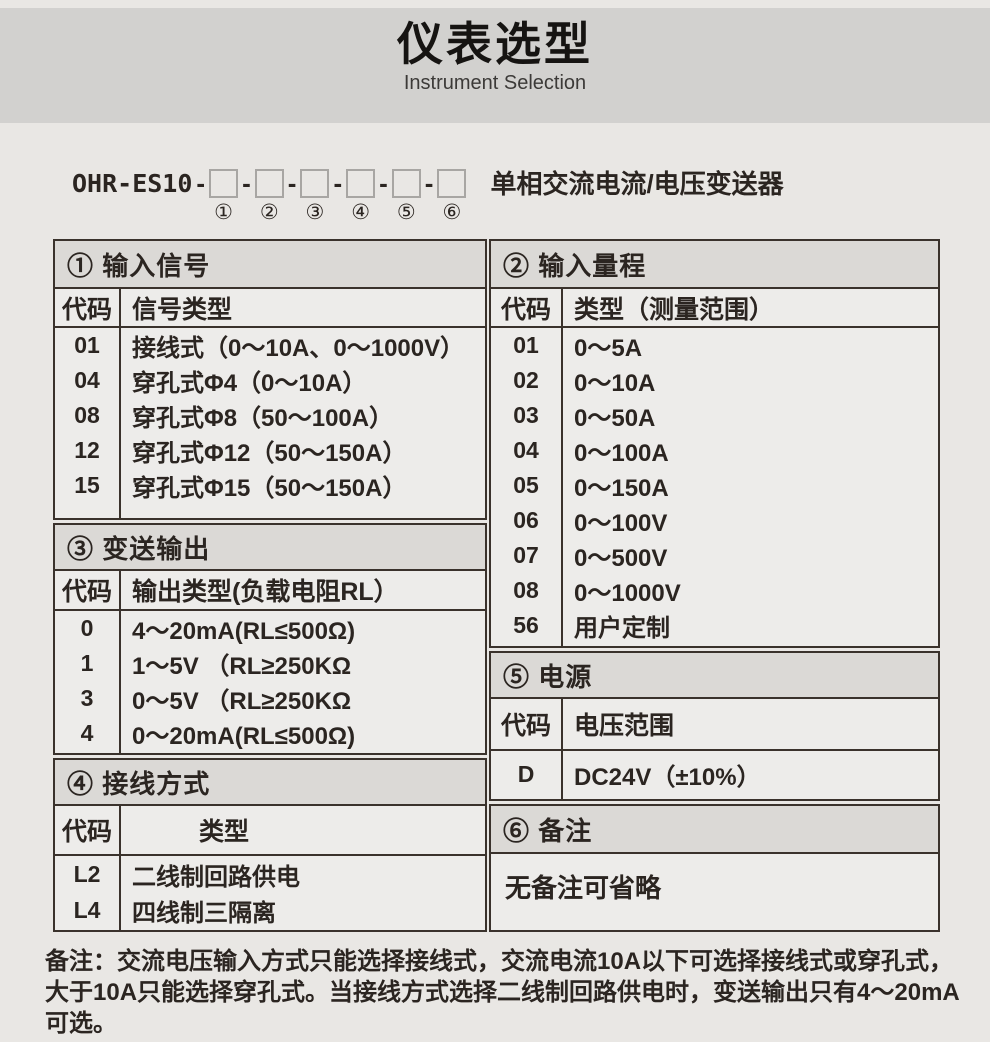  What do you see at coordinates (526, 520) in the screenshot?
I see `code-cell: 06` at bounding box center [526, 520].